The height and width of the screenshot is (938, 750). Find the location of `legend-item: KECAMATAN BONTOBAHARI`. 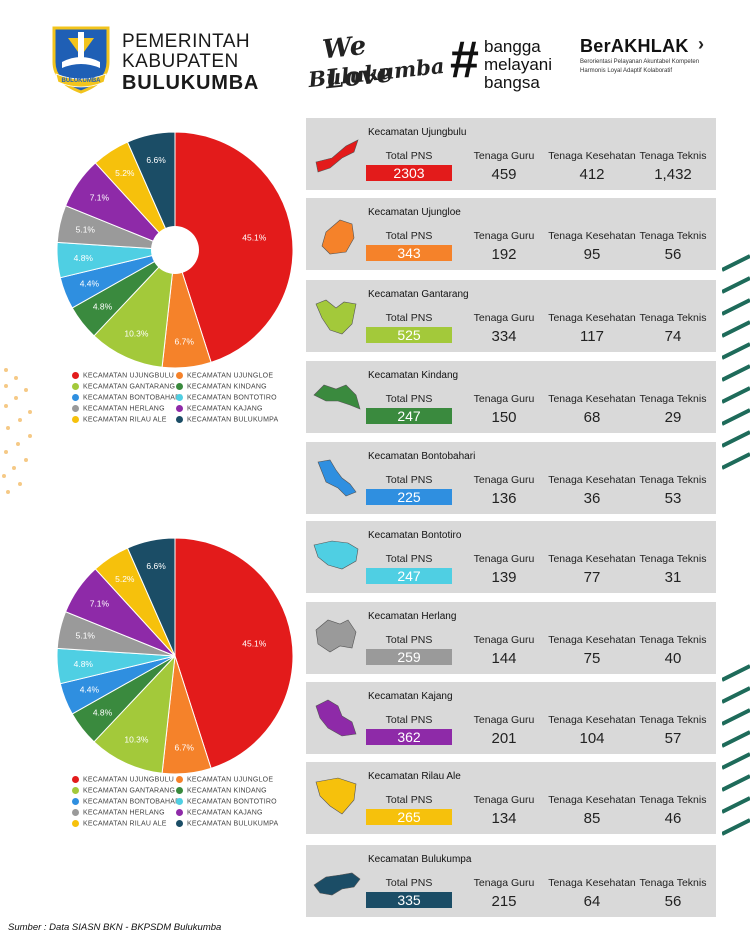

legend-item: KECAMATAN BONTOBAHARI is located at coordinates (127, 397).